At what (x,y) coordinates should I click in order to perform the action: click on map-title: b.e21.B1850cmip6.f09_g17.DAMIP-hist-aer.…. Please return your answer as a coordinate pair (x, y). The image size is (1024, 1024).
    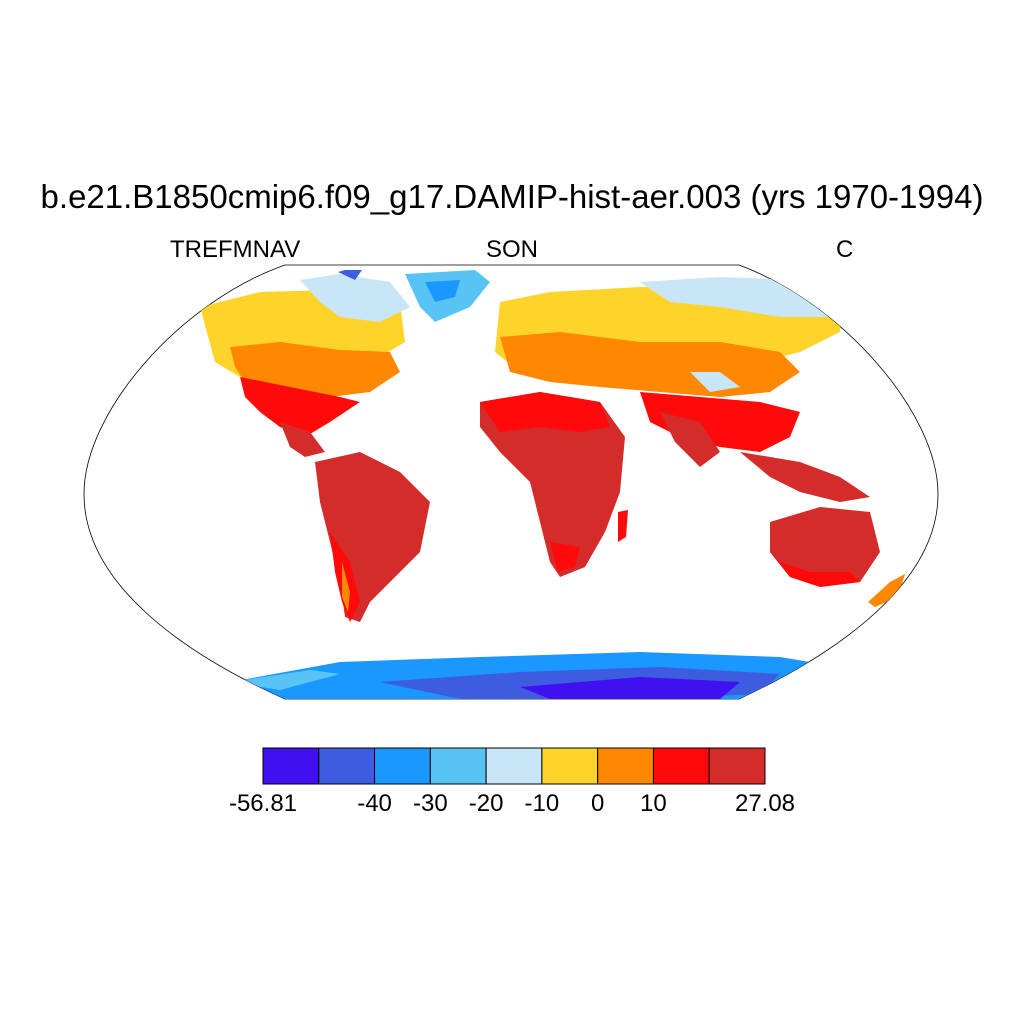
    Looking at the image, I should click on (512, 196).